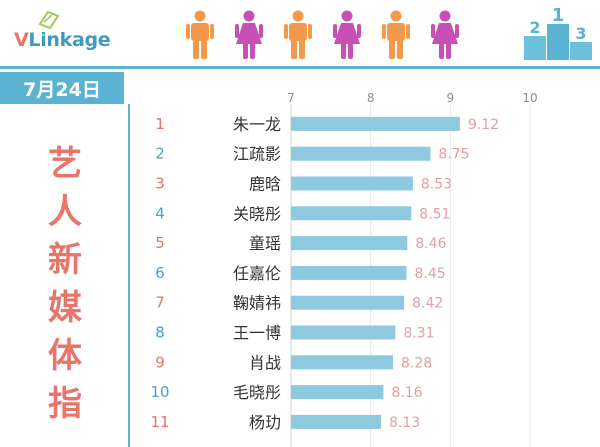  What do you see at coordinates (257, 392) in the screenshot?
I see `category-label: 毛晓彤` at bounding box center [257, 392].